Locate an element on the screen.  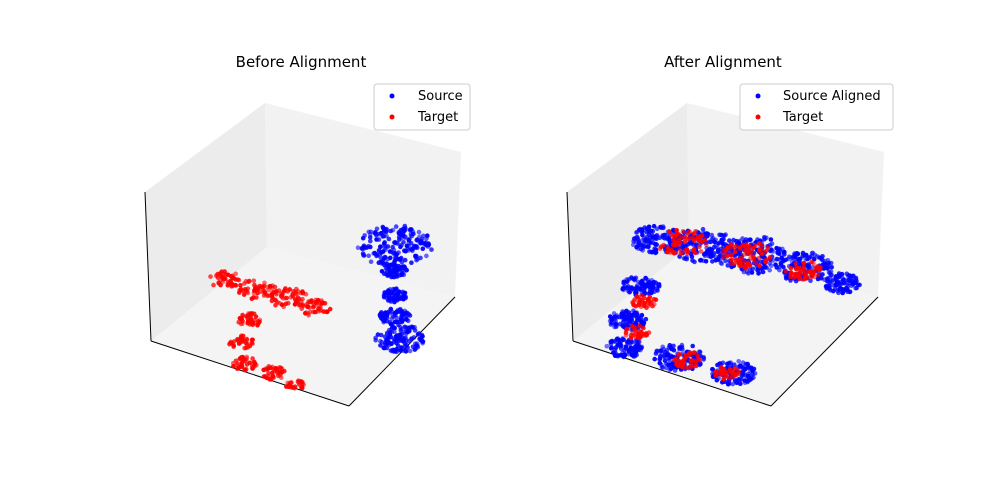
scatter-points is located at coordinates (321, 307).